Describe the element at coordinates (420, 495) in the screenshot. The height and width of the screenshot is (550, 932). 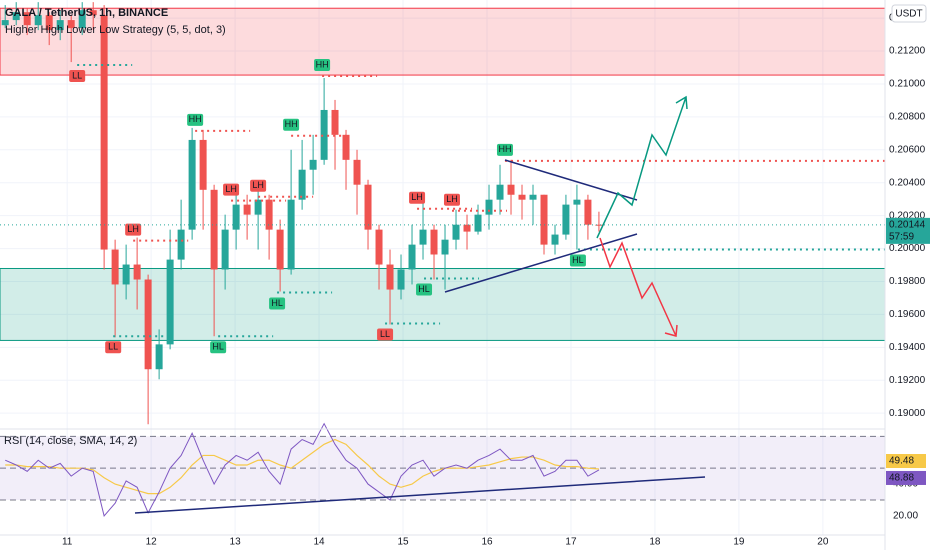
I see `rsi-trendline` at that location.